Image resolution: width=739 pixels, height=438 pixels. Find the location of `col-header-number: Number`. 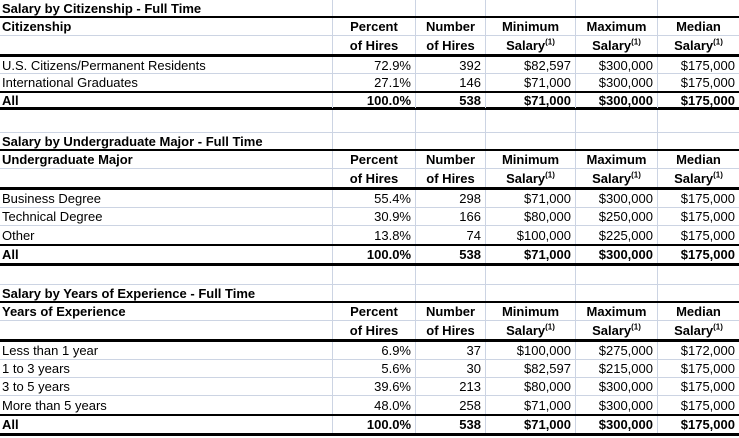

col-header-number: Number is located at coordinates (450, 159).